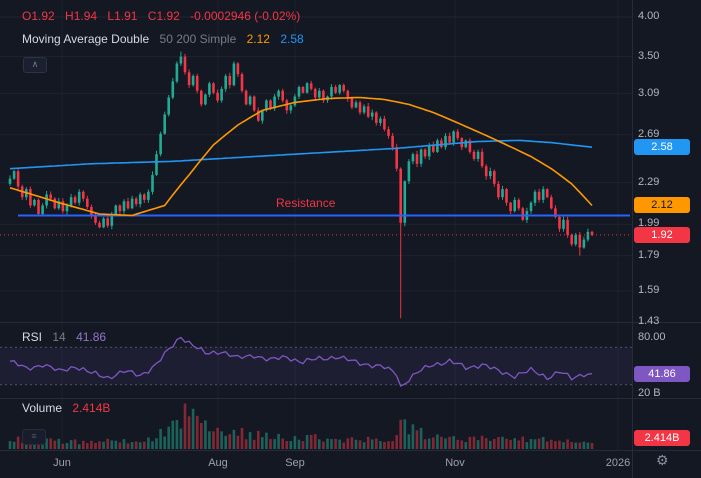  What do you see at coordinates (81, 16) in the screenshot?
I see `ohlc-high: H1.94` at bounding box center [81, 16].